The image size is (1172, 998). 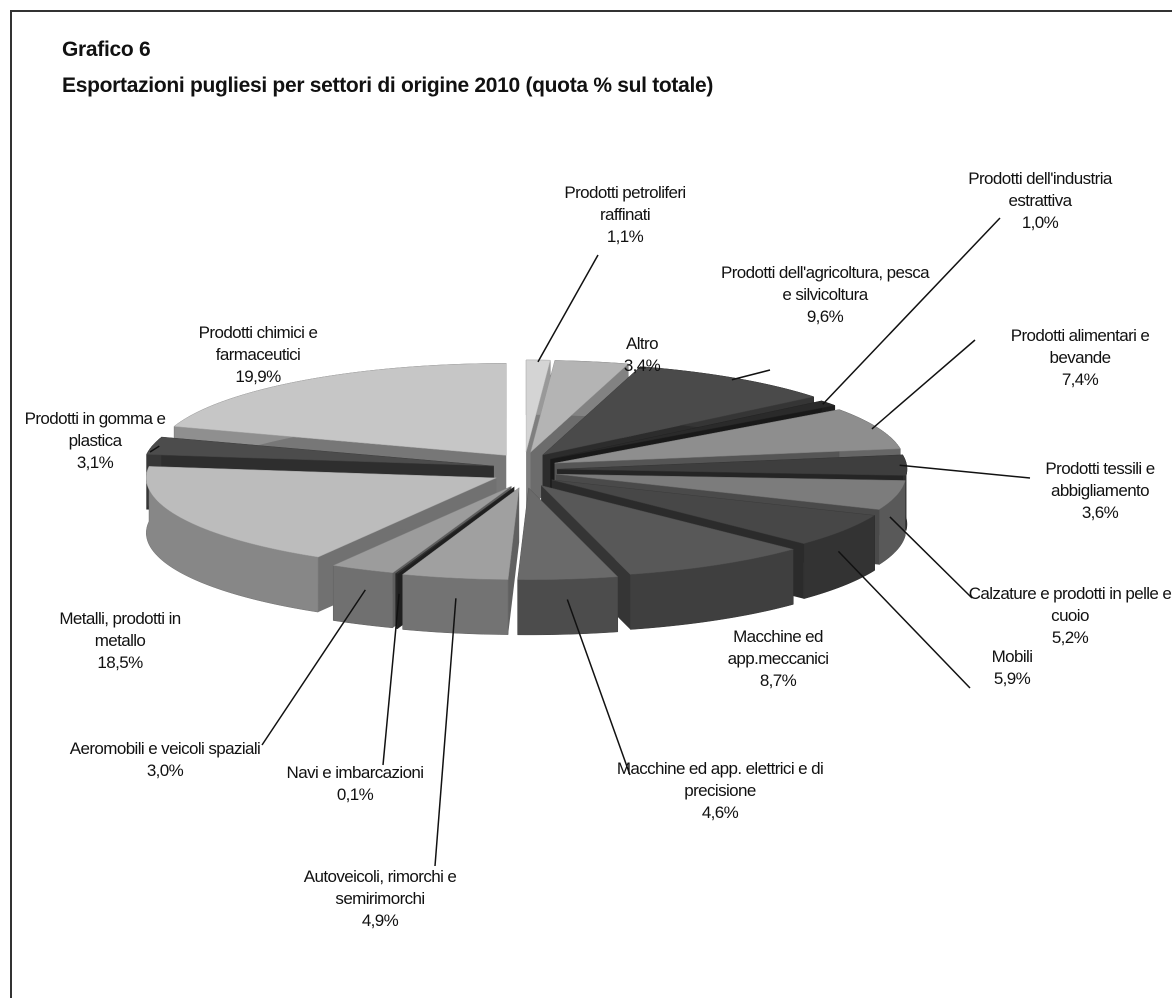 I want to click on category-label: Calzature e prodotti in pelle e cuoio, so click(x=1070, y=604).